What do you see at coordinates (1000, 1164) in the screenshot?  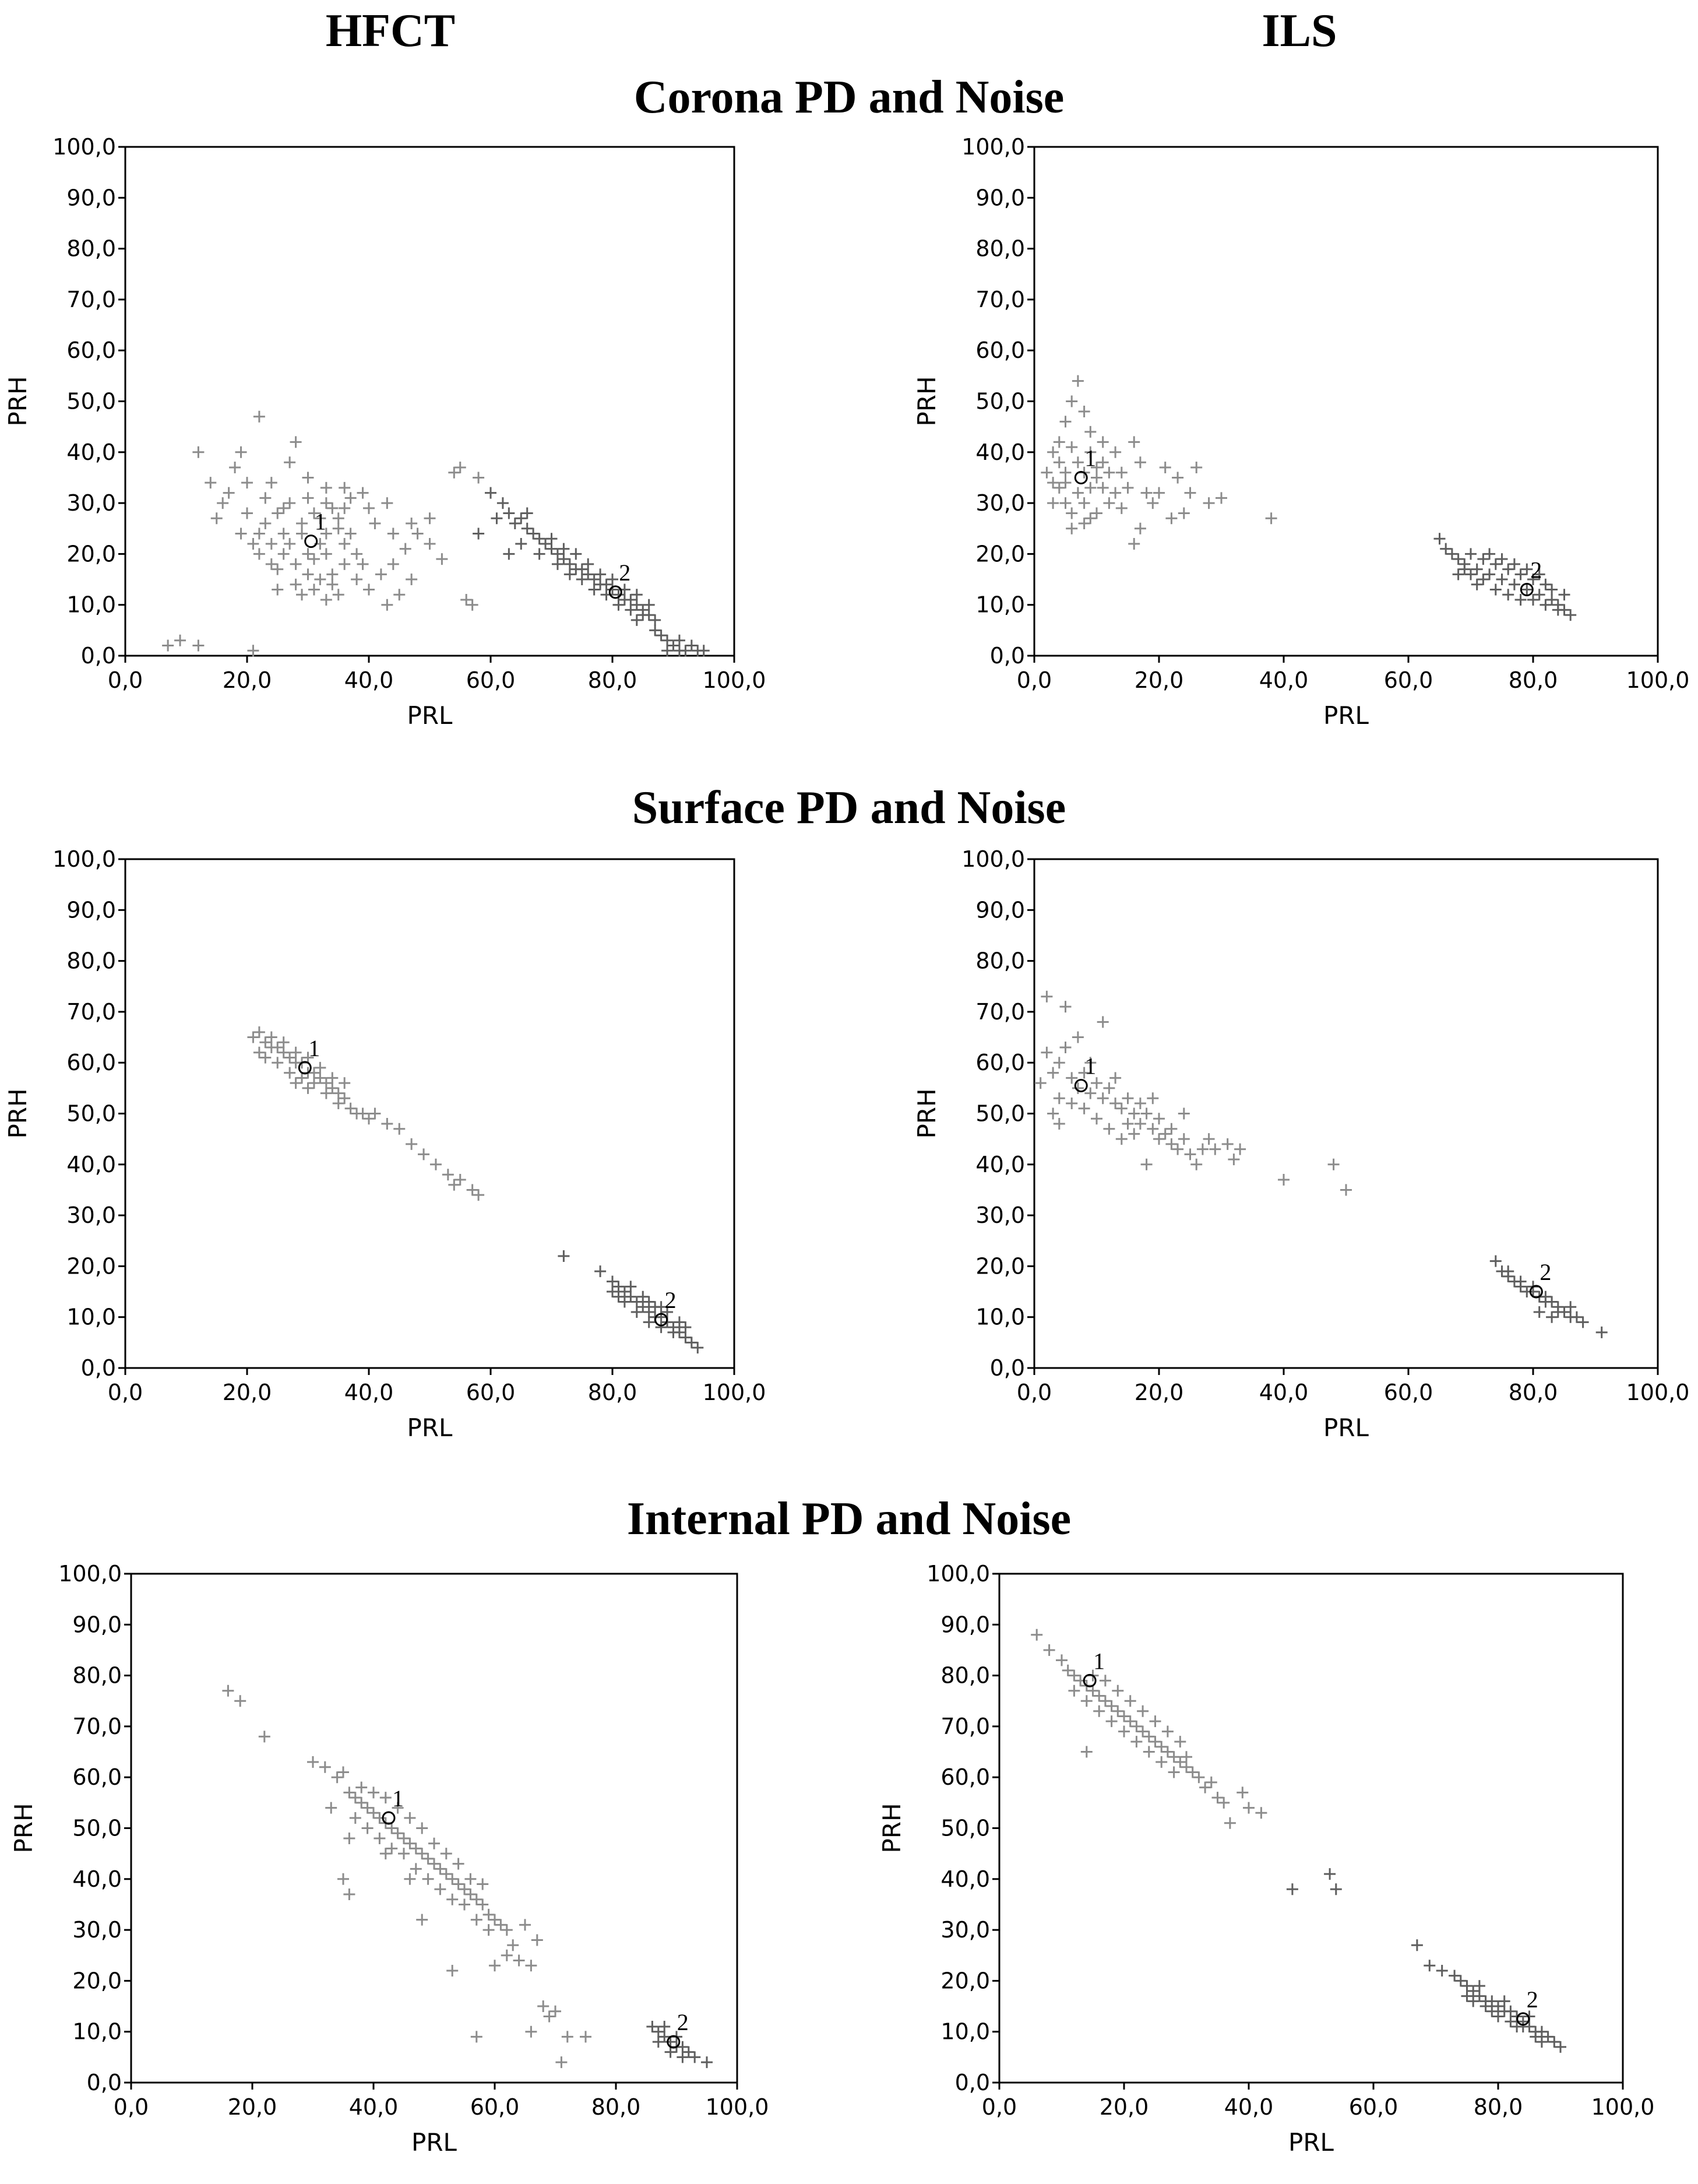 I see `y-tick-label: 40,0` at bounding box center [1000, 1164].